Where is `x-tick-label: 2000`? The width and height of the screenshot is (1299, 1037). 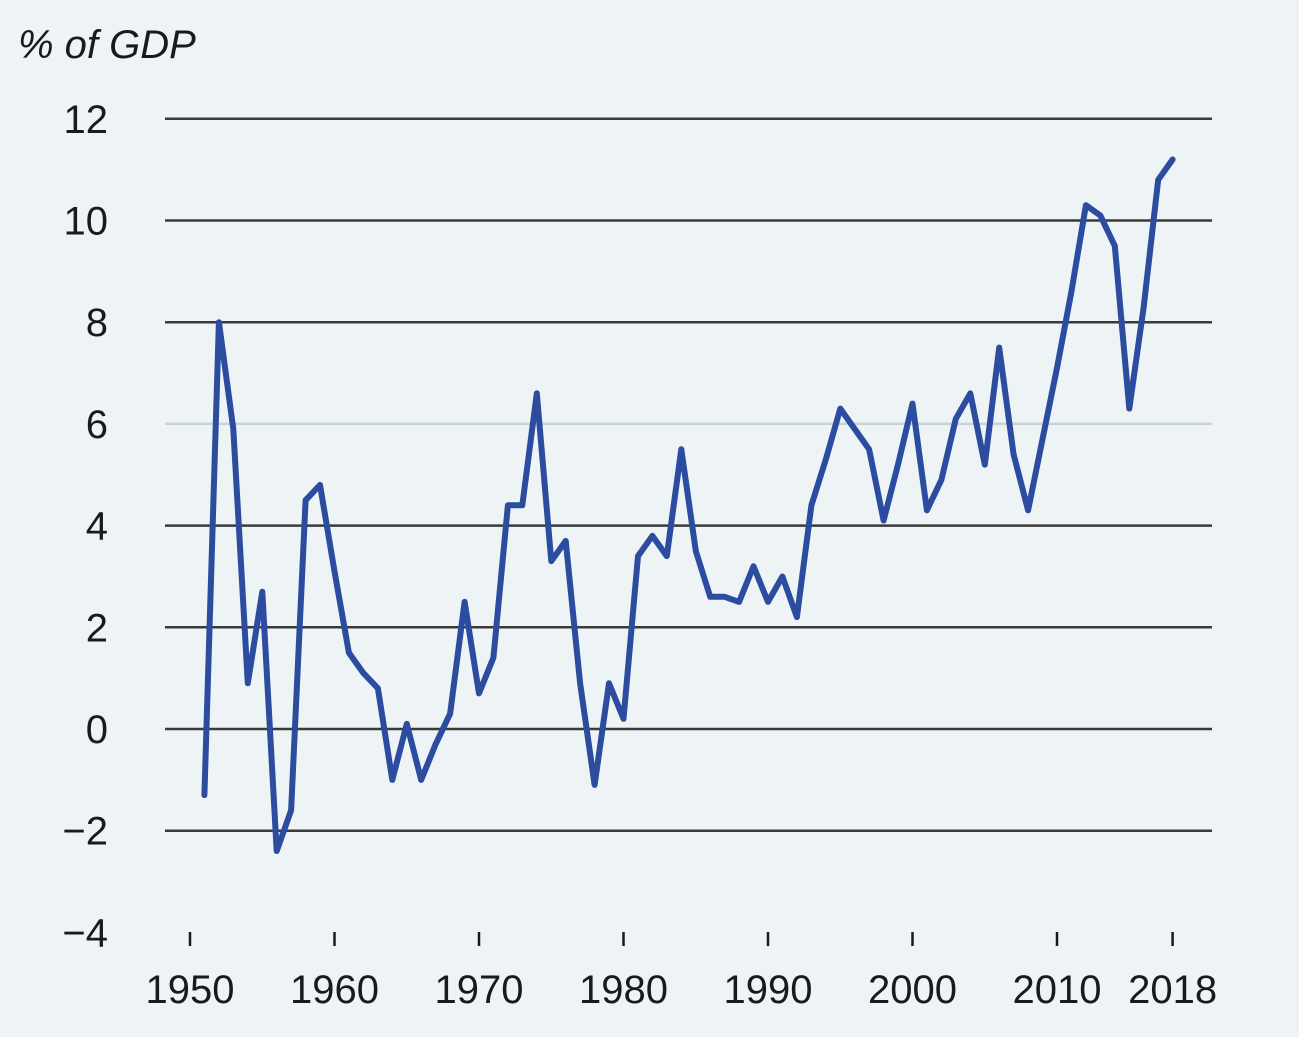 x-tick-label: 2000 is located at coordinates (912, 990).